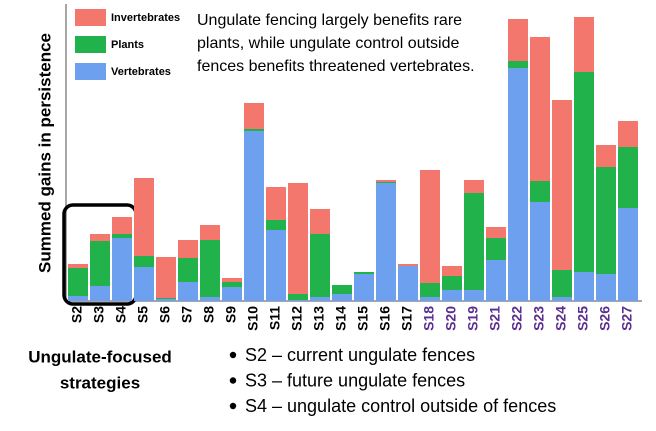  Describe the element at coordinates (231, 314) in the screenshot. I see `x-tick-label: S9` at that location.